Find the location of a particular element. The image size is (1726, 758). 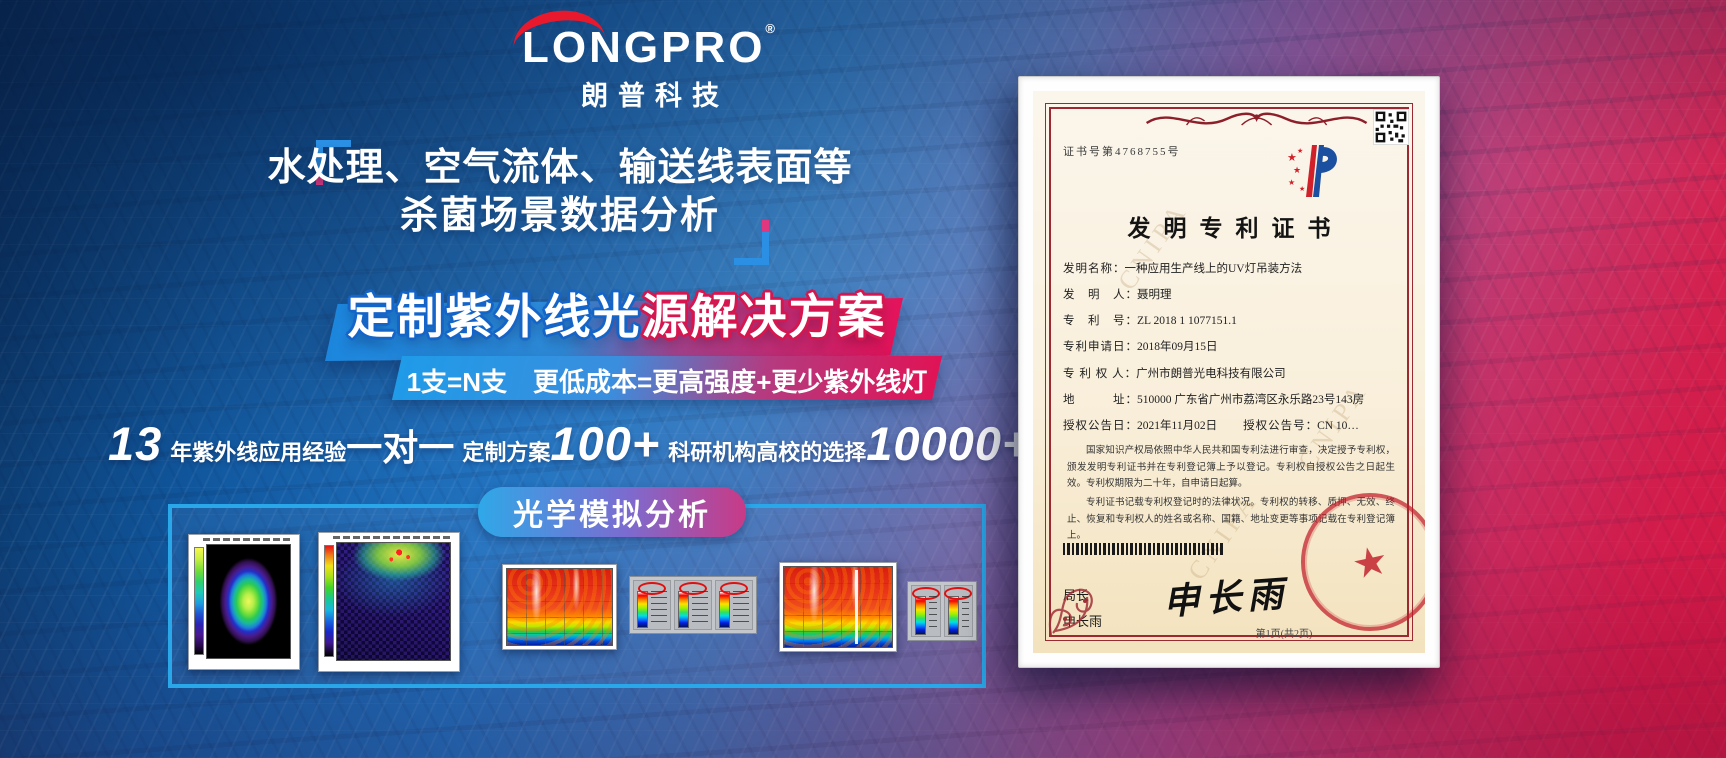

brand-logo: LONGPRO® 朗普科技 is located at coordinates (650, 59).